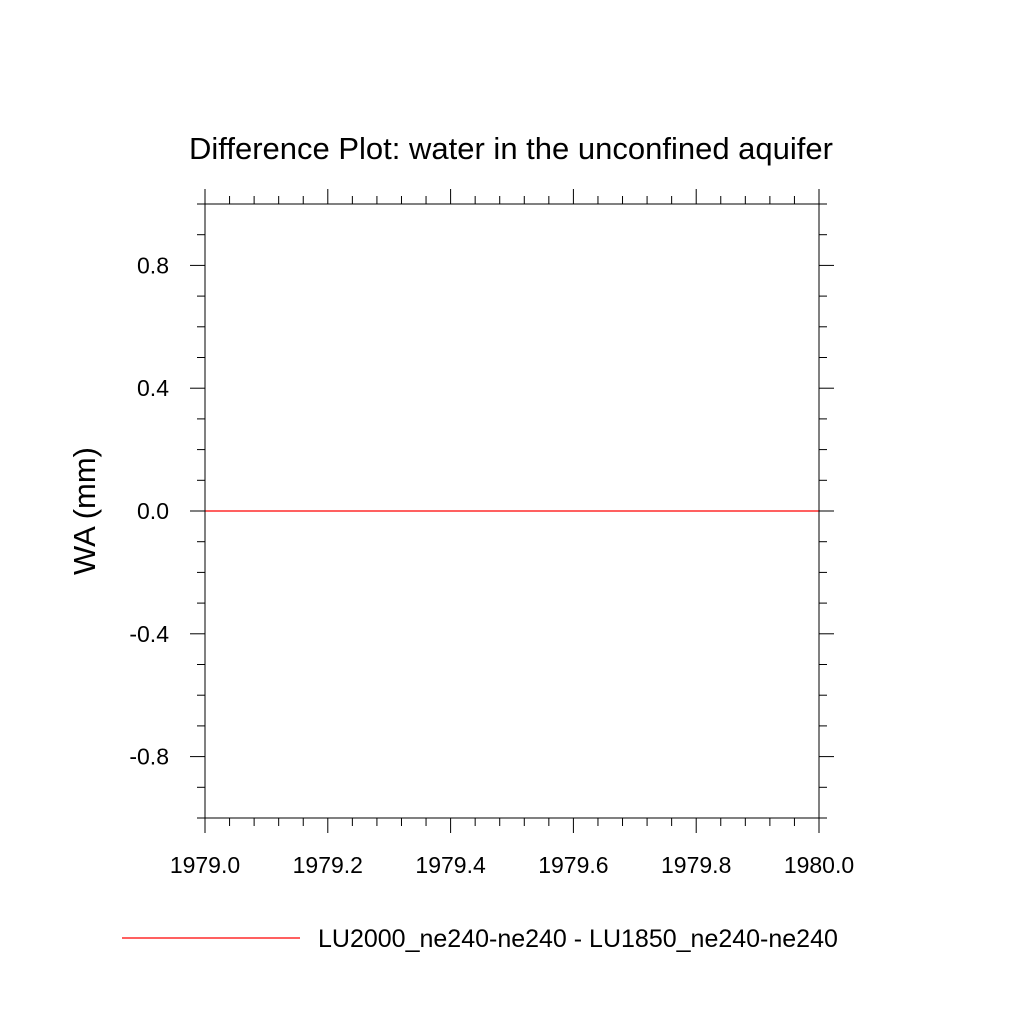 The height and width of the screenshot is (1024, 1024). I want to click on y-tick-label: -0.8, so click(149, 757).